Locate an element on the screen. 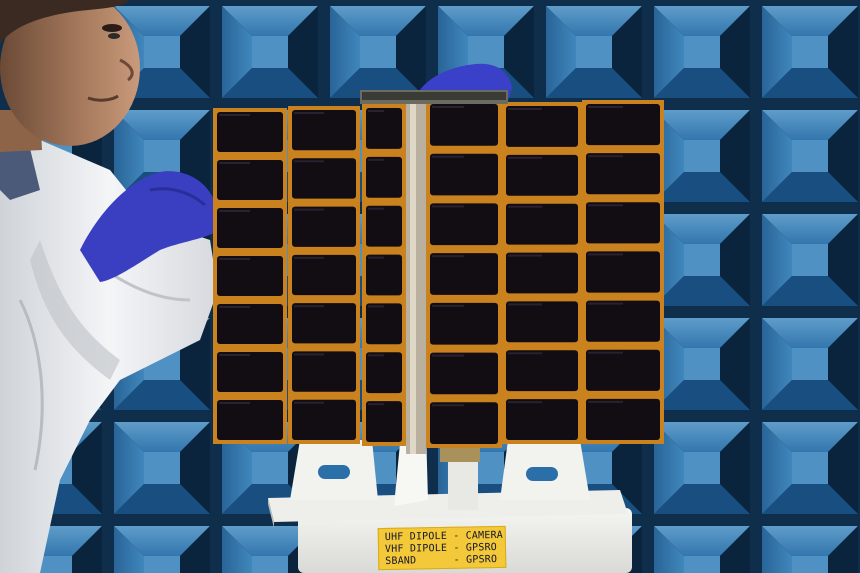 This screenshot has width=860, height=573. technician-glove is located at coordinates (148, 226).